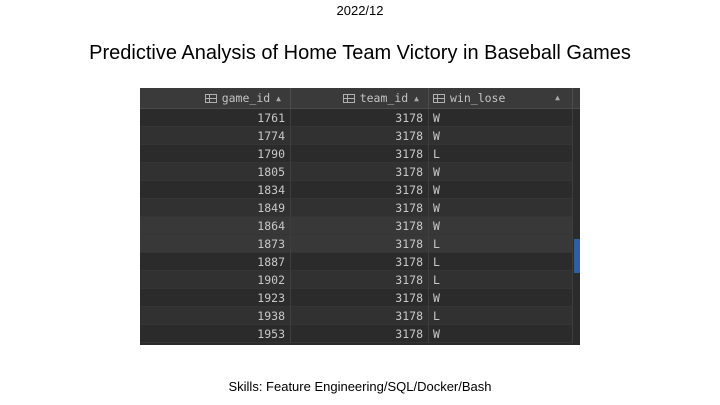 The image size is (720, 405). I want to click on column-header-team-id: team_id ▲︎, so click(360, 98).